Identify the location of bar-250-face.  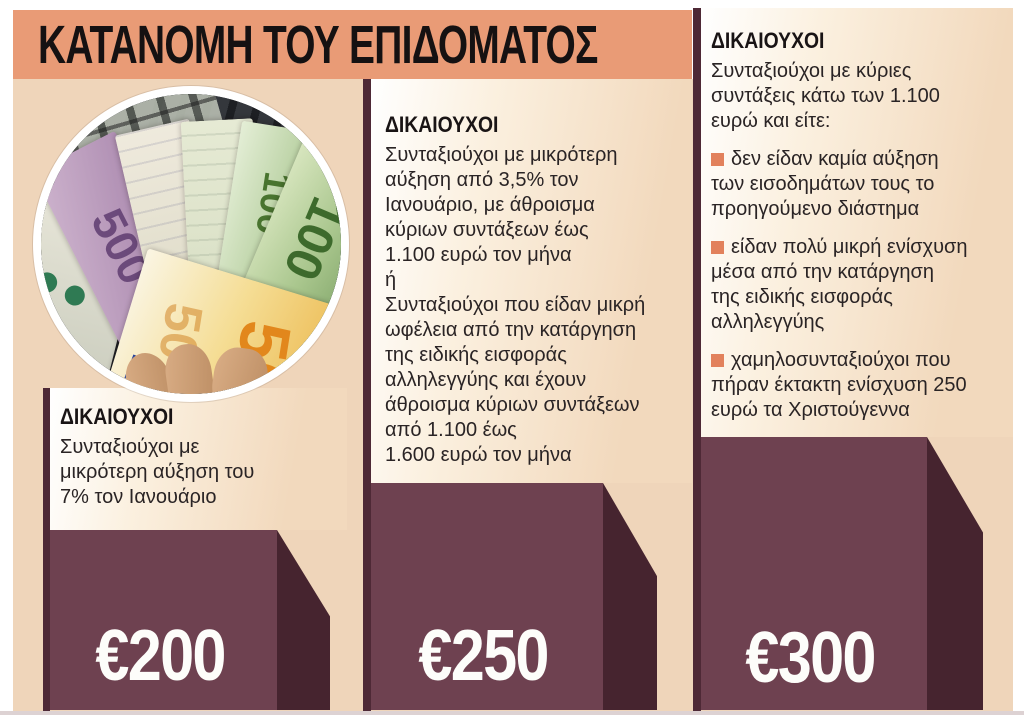
(483, 596).